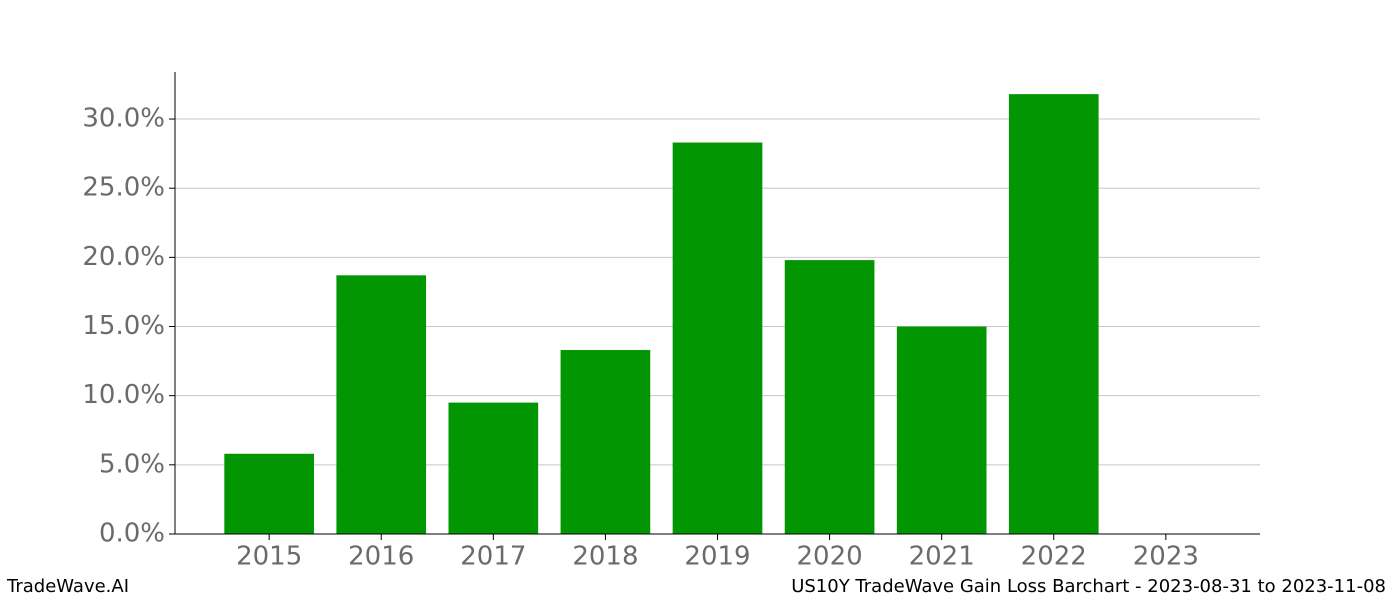 This screenshot has height=600, width=1400. Describe the element at coordinates (132, 534) in the screenshot. I see `y-tick-label: 0.0%` at that location.